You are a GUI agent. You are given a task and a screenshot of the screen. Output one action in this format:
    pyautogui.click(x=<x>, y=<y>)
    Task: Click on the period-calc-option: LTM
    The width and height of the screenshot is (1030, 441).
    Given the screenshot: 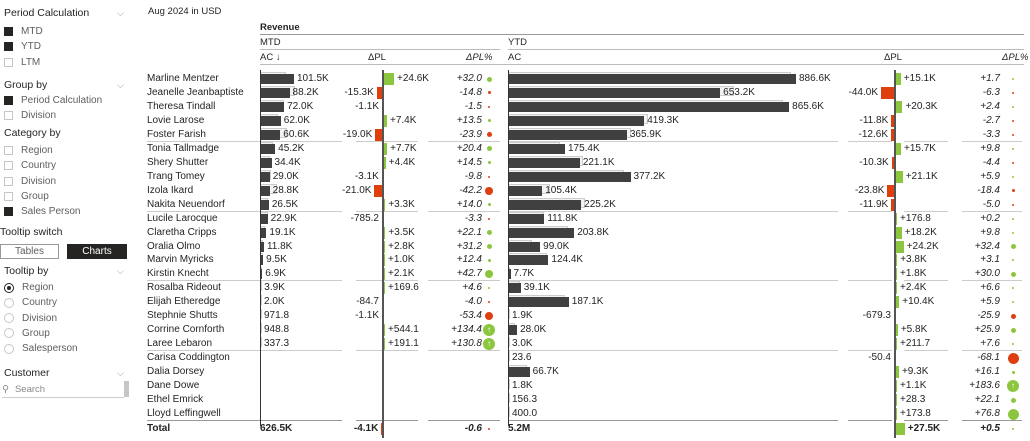 What is the action you would take?
    pyautogui.click(x=22, y=62)
    